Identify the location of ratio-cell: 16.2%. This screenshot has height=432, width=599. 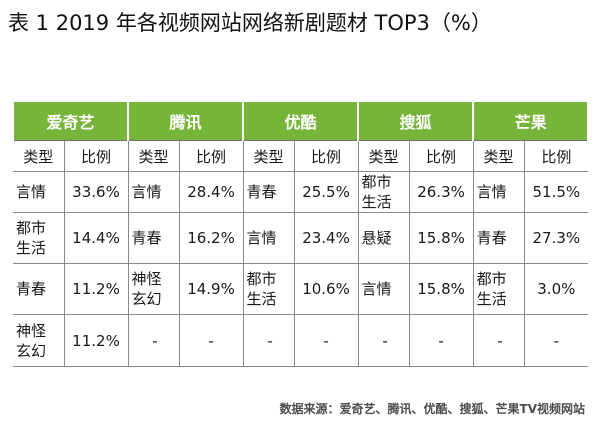
(211, 238).